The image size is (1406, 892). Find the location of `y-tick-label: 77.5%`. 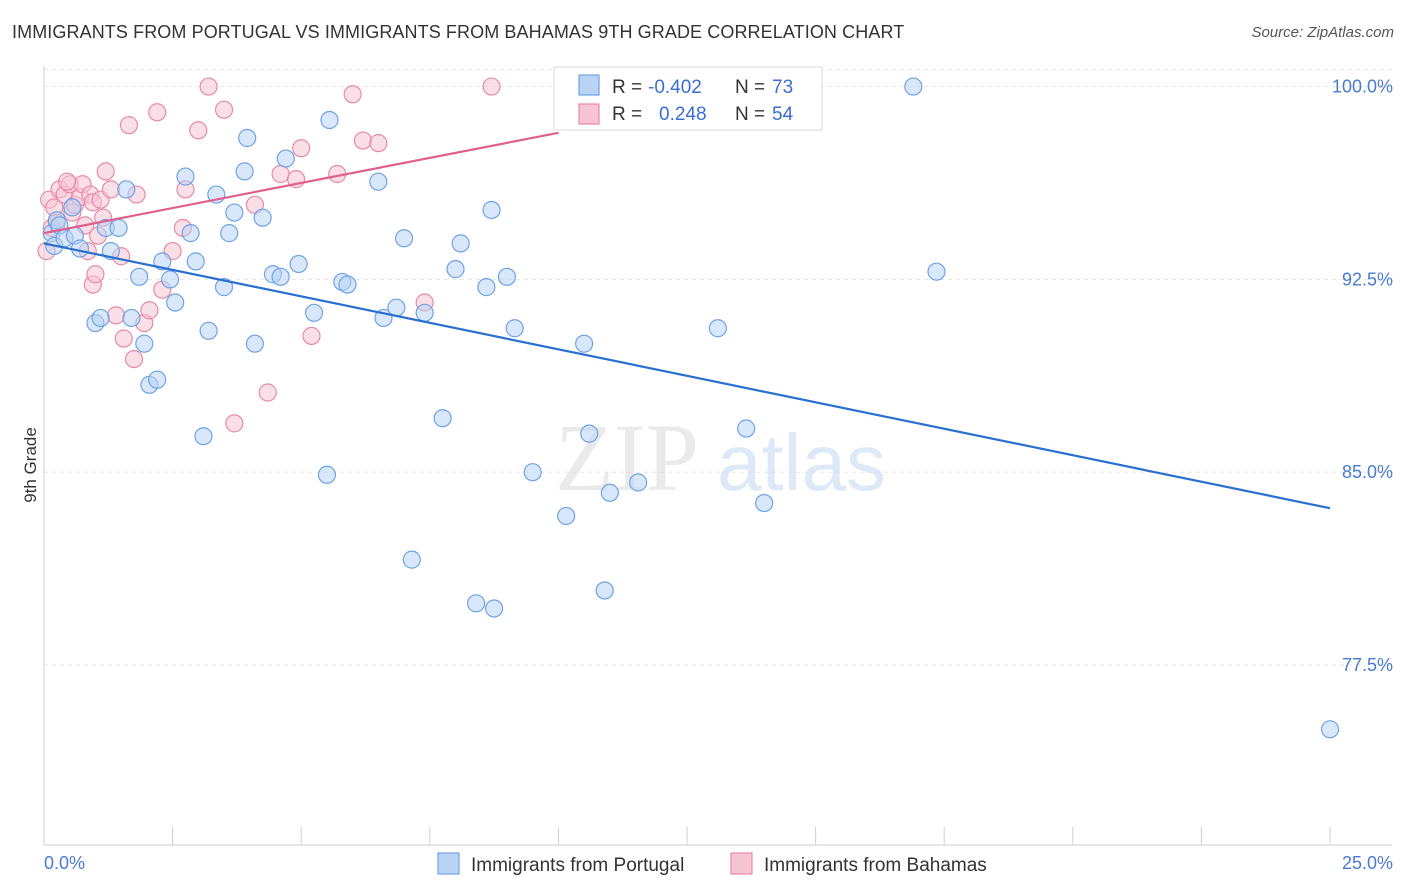

y-tick-label: 77.5% is located at coordinates (1367, 665).